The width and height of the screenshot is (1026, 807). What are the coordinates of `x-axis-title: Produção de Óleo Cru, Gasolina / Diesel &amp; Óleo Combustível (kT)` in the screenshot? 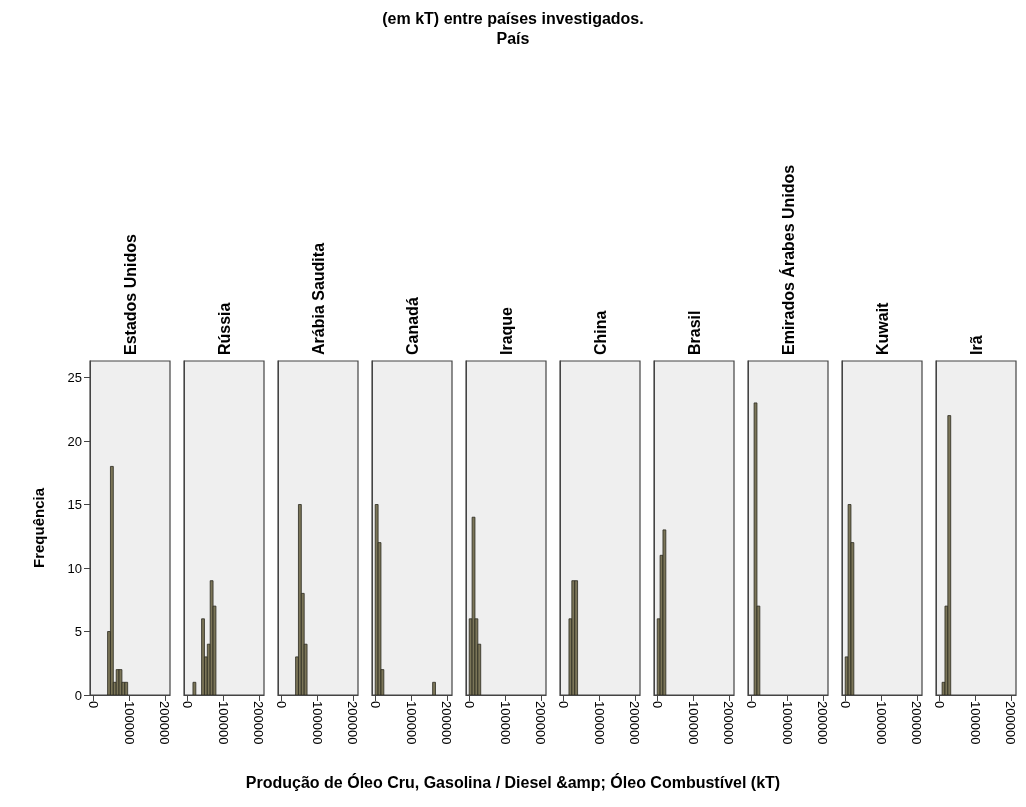 It's located at (513, 783).